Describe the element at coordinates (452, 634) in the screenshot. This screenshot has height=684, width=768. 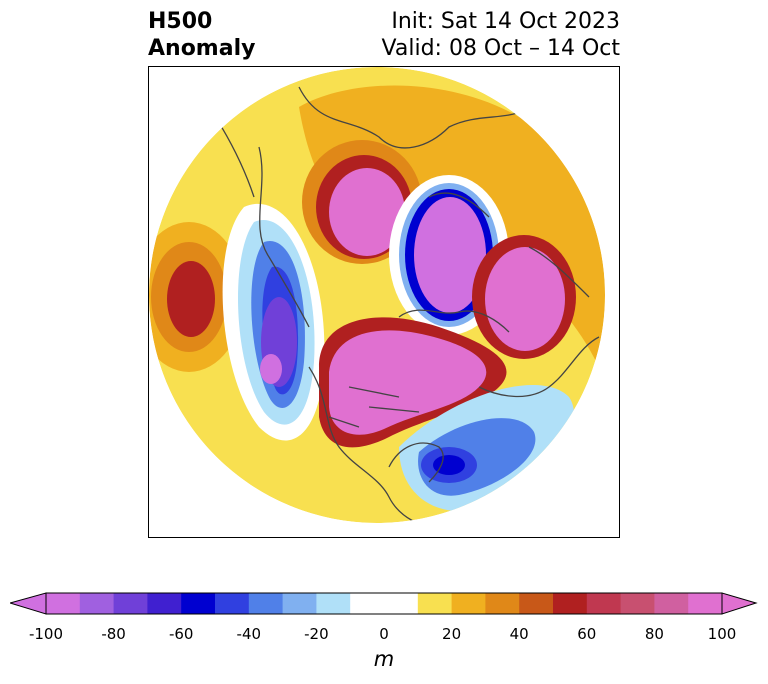
I see `colorbar-tick-label: 20` at that location.